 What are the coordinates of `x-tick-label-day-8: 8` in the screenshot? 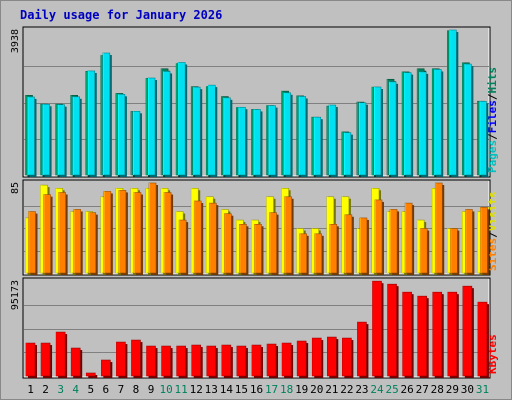 It's located at (136, 389).